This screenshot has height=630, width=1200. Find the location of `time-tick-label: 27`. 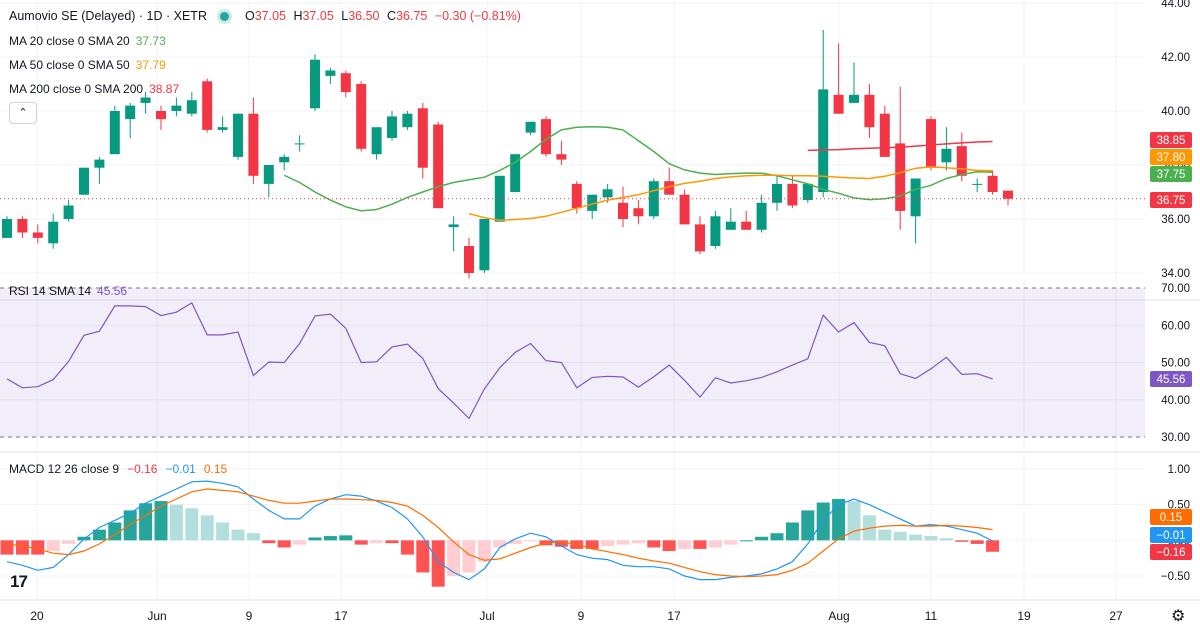

time-tick-label: 27 is located at coordinates (1116, 616).